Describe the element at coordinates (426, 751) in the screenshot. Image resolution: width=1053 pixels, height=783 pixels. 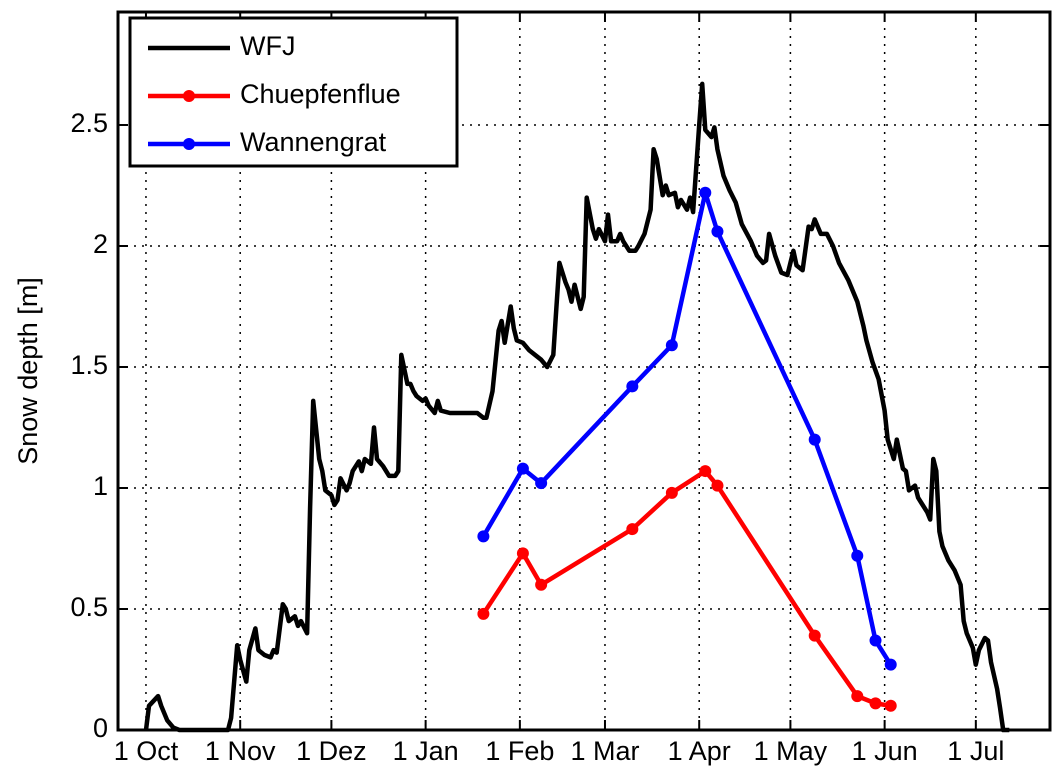
I see `x-tick-label: 1 Jan` at that location.